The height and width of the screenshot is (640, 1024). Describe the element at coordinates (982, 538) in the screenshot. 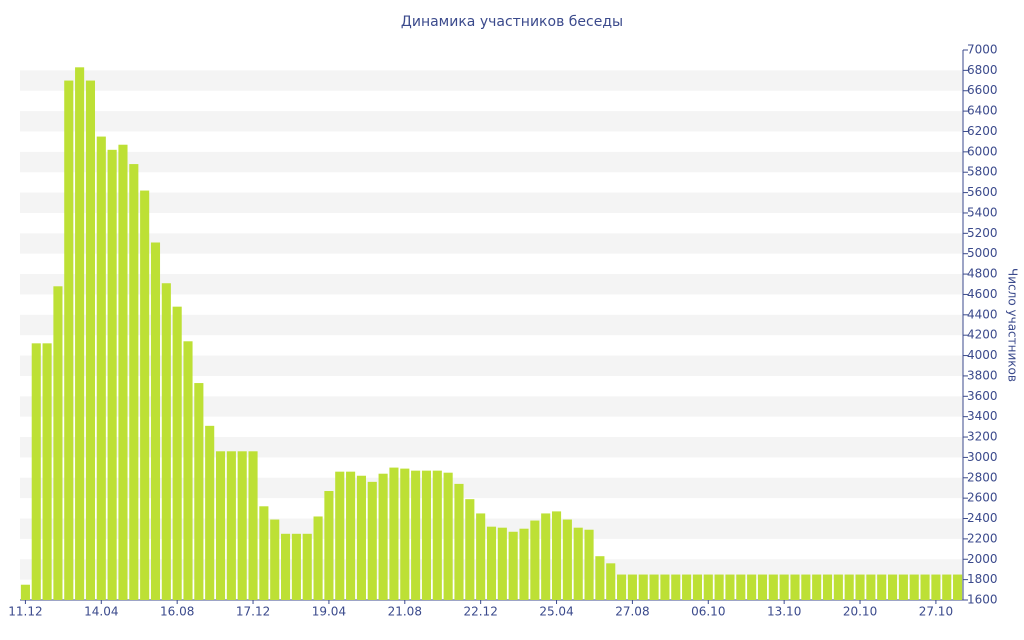

I see `y-tick-label: 2200` at that location.